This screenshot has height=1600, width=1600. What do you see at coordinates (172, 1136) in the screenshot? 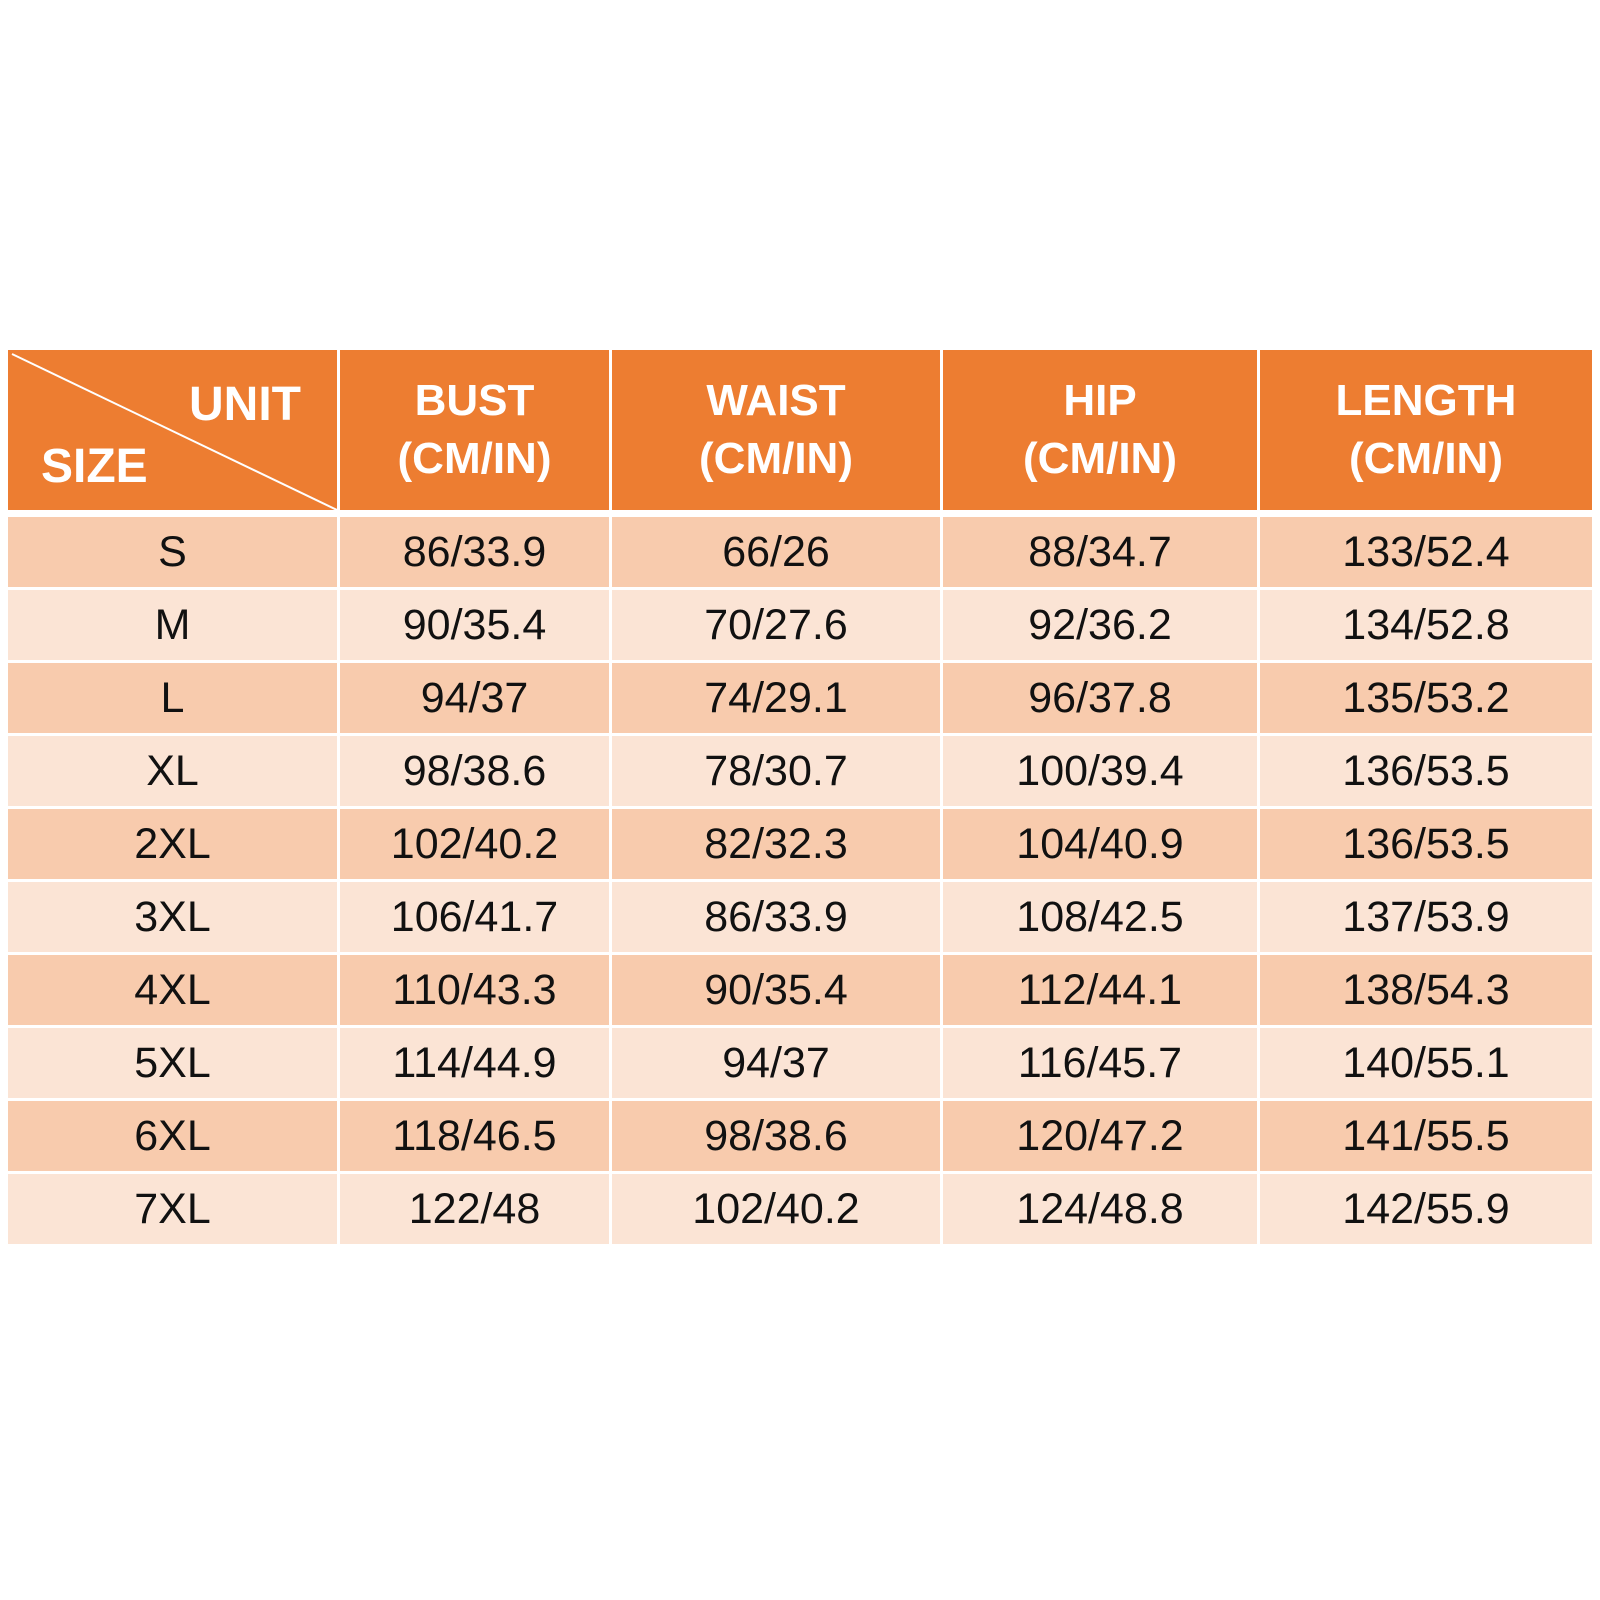
I see `size-cell: 6XL` at bounding box center [172, 1136].